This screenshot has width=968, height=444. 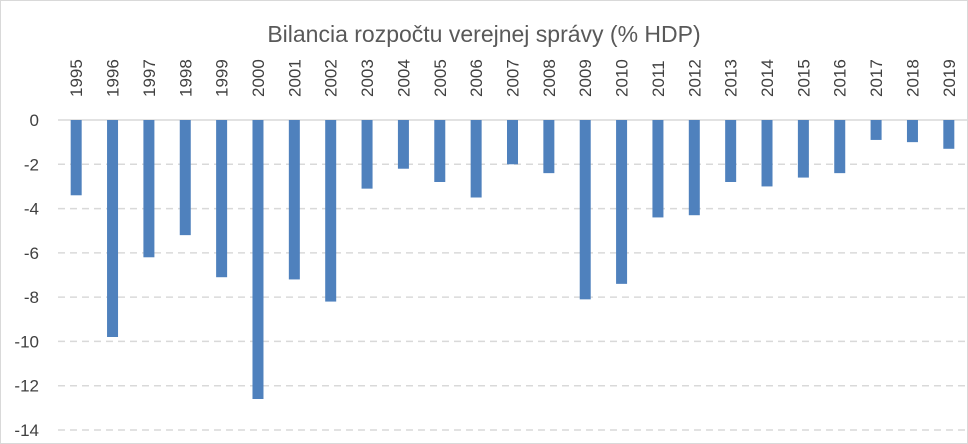 I want to click on bar-1995, so click(x=76, y=158).